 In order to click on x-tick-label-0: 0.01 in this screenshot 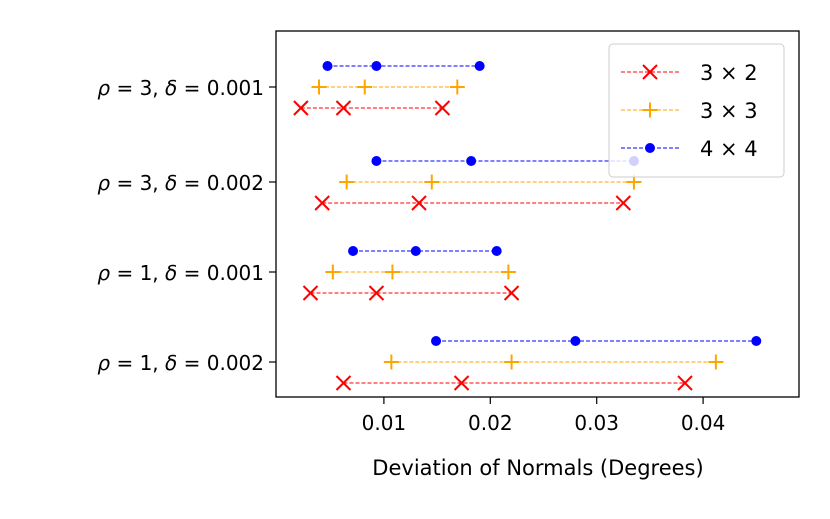, I will do `click(384, 423)`.